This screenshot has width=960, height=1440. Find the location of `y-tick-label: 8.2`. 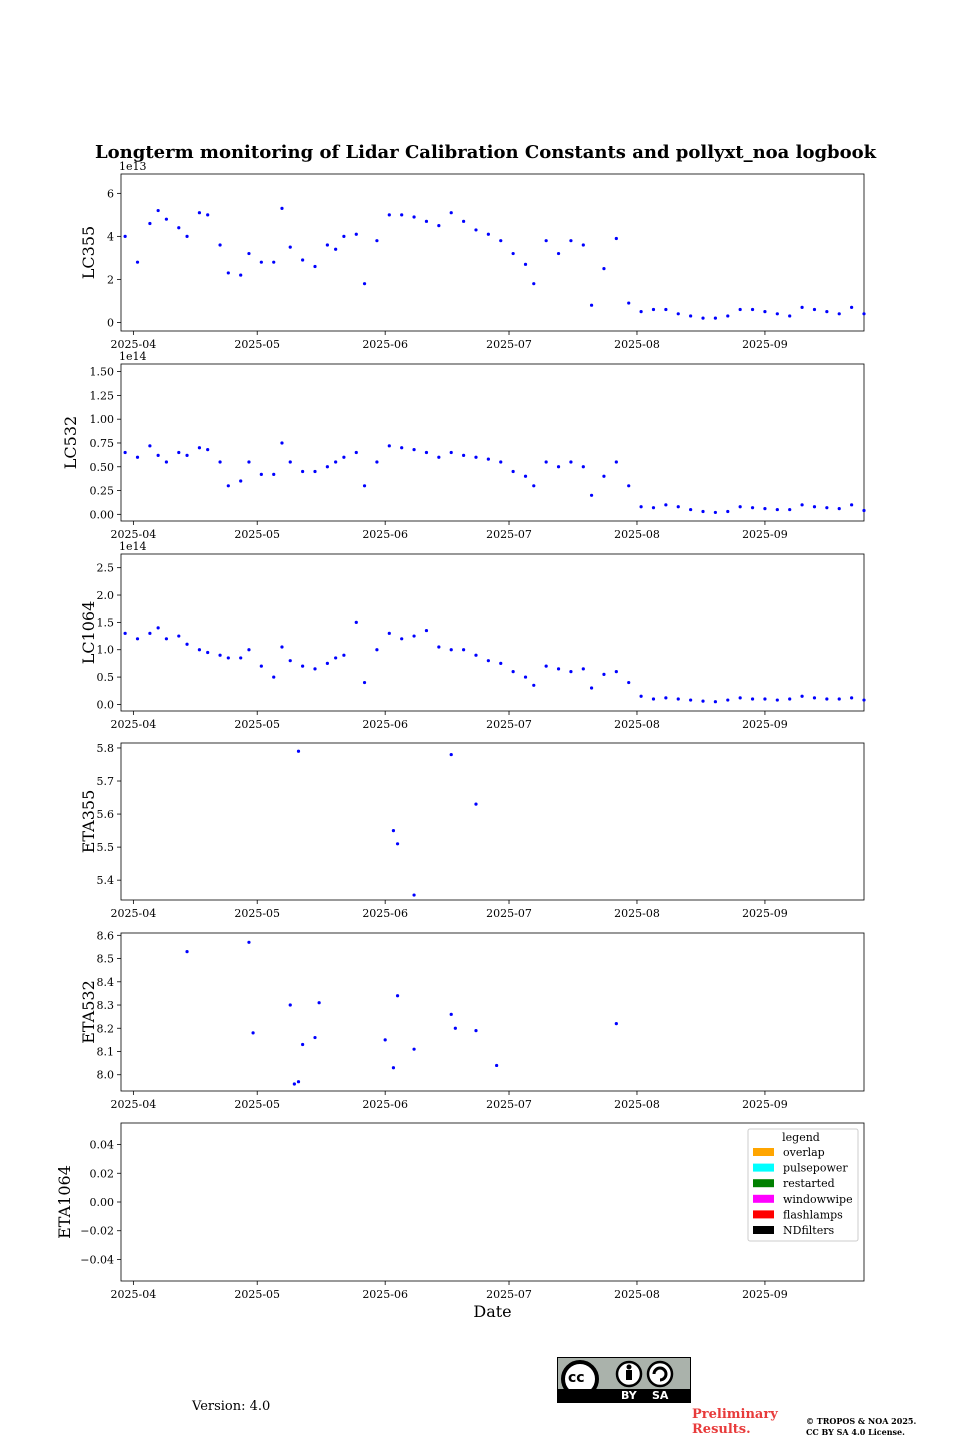

y-tick-label: 8.2 is located at coordinates (106, 1028).